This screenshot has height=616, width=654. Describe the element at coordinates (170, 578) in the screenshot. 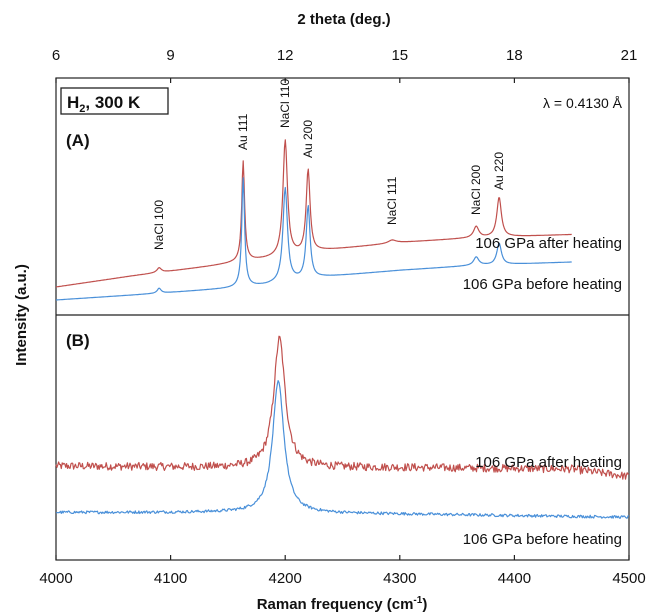

I see `bottom-tick-label: 4100` at that location.